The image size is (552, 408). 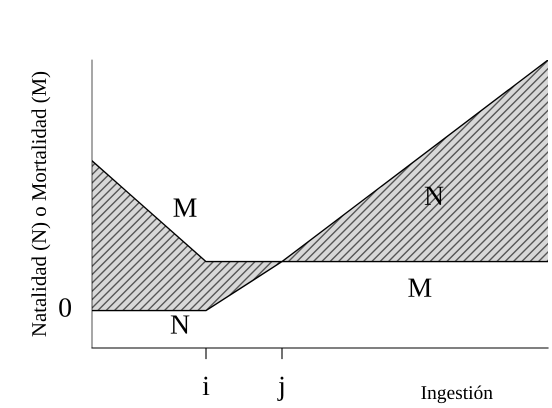 What do you see at coordinates (40, 204) in the screenshot?
I see `y-axis-title: Natalidad (N) o Mortalidad (M)` at bounding box center [40, 204].